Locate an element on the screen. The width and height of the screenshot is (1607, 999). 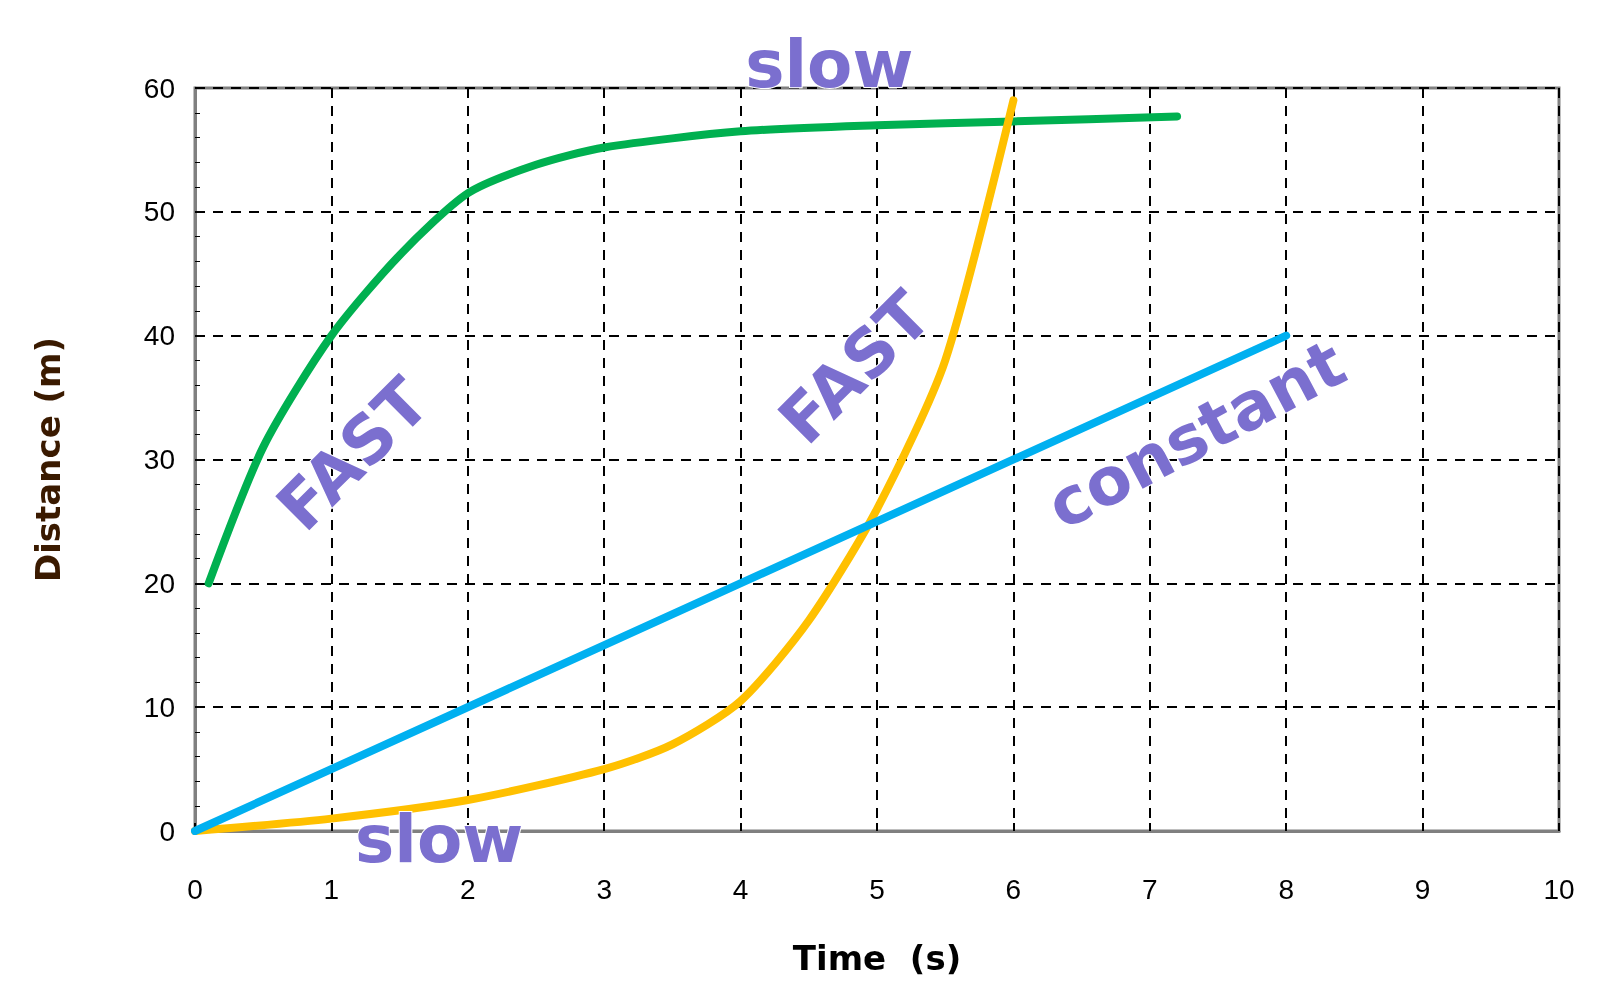
y-tick-label: 60 is located at coordinates (159, 88).